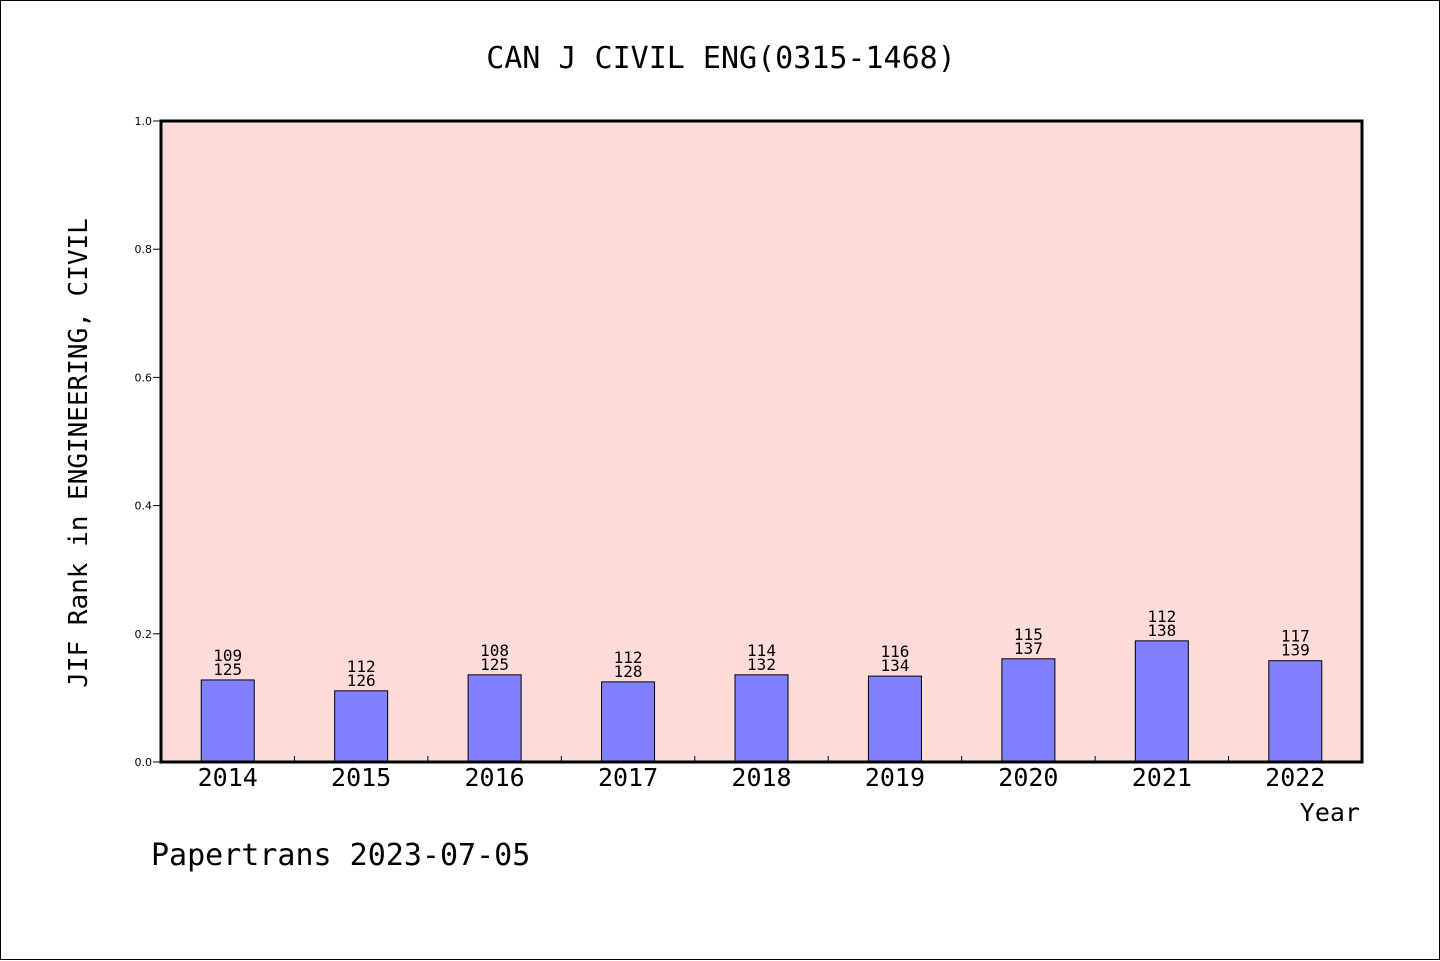  Describe the element at coordinates (1295, 636) in the screenshot. I see `data-label: 117` at that location.